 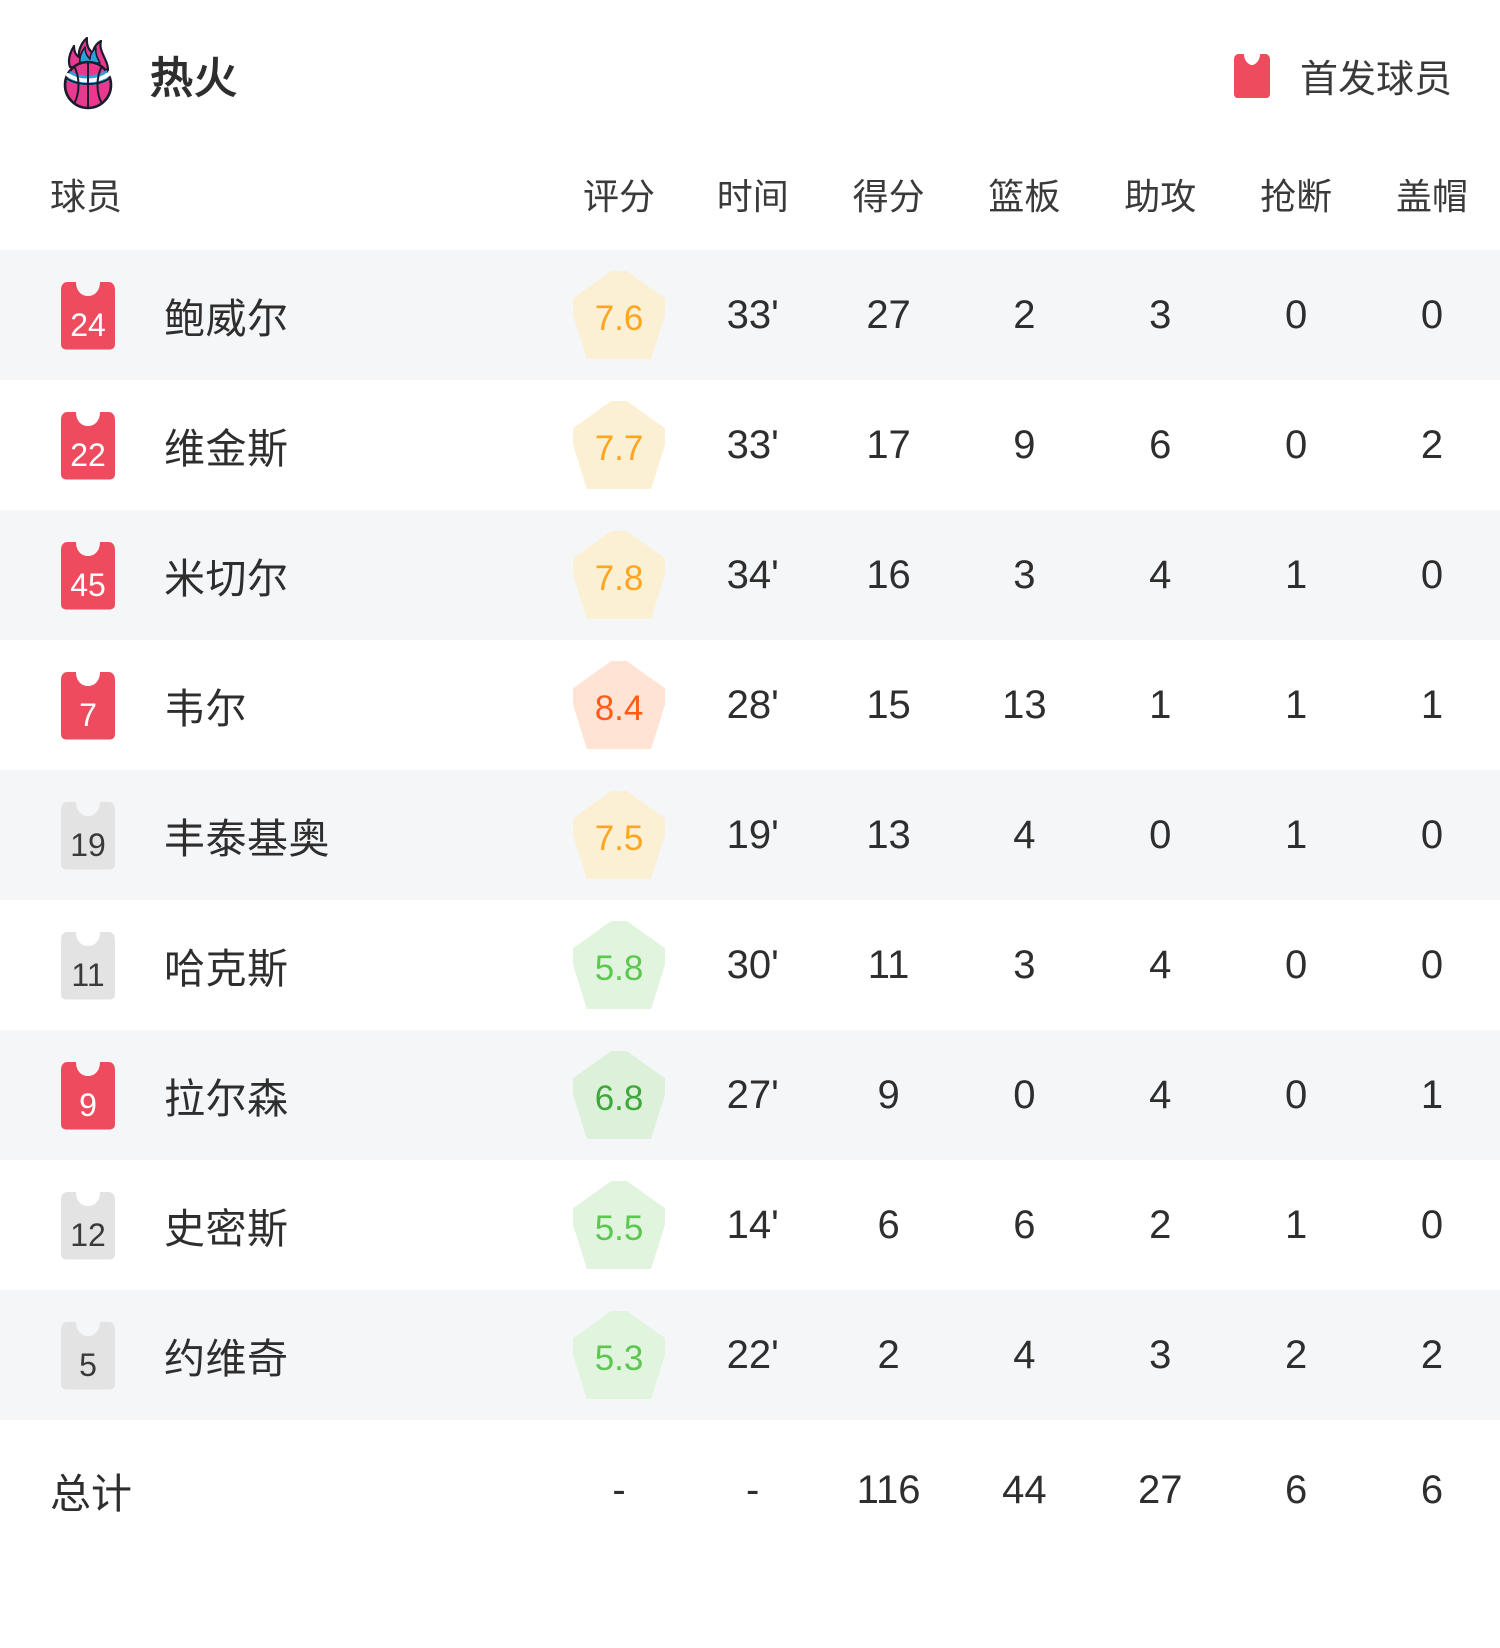 I want to click on rating-value: 7.6, so click(x=619, y=318).